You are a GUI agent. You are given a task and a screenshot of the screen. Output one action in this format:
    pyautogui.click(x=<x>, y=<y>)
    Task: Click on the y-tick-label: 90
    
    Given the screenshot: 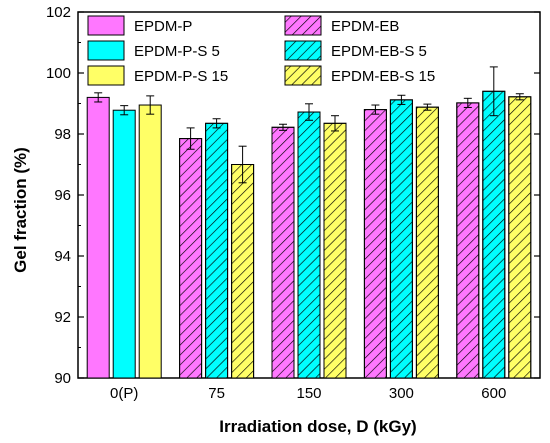 What is the action you would take?
    pyautogui.click(x=62, y=378)
    